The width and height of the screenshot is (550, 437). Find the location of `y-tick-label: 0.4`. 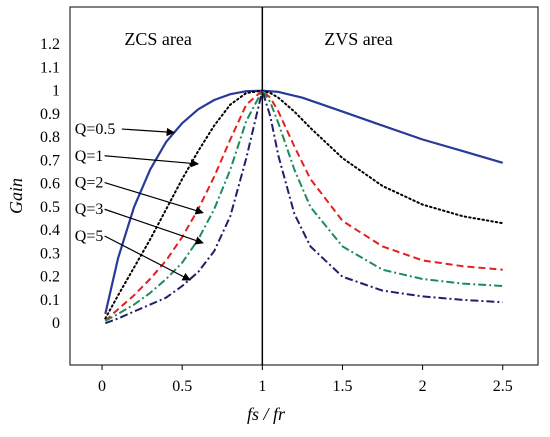

y-tick-label: 0.4 is located at coordinates (50, 230).